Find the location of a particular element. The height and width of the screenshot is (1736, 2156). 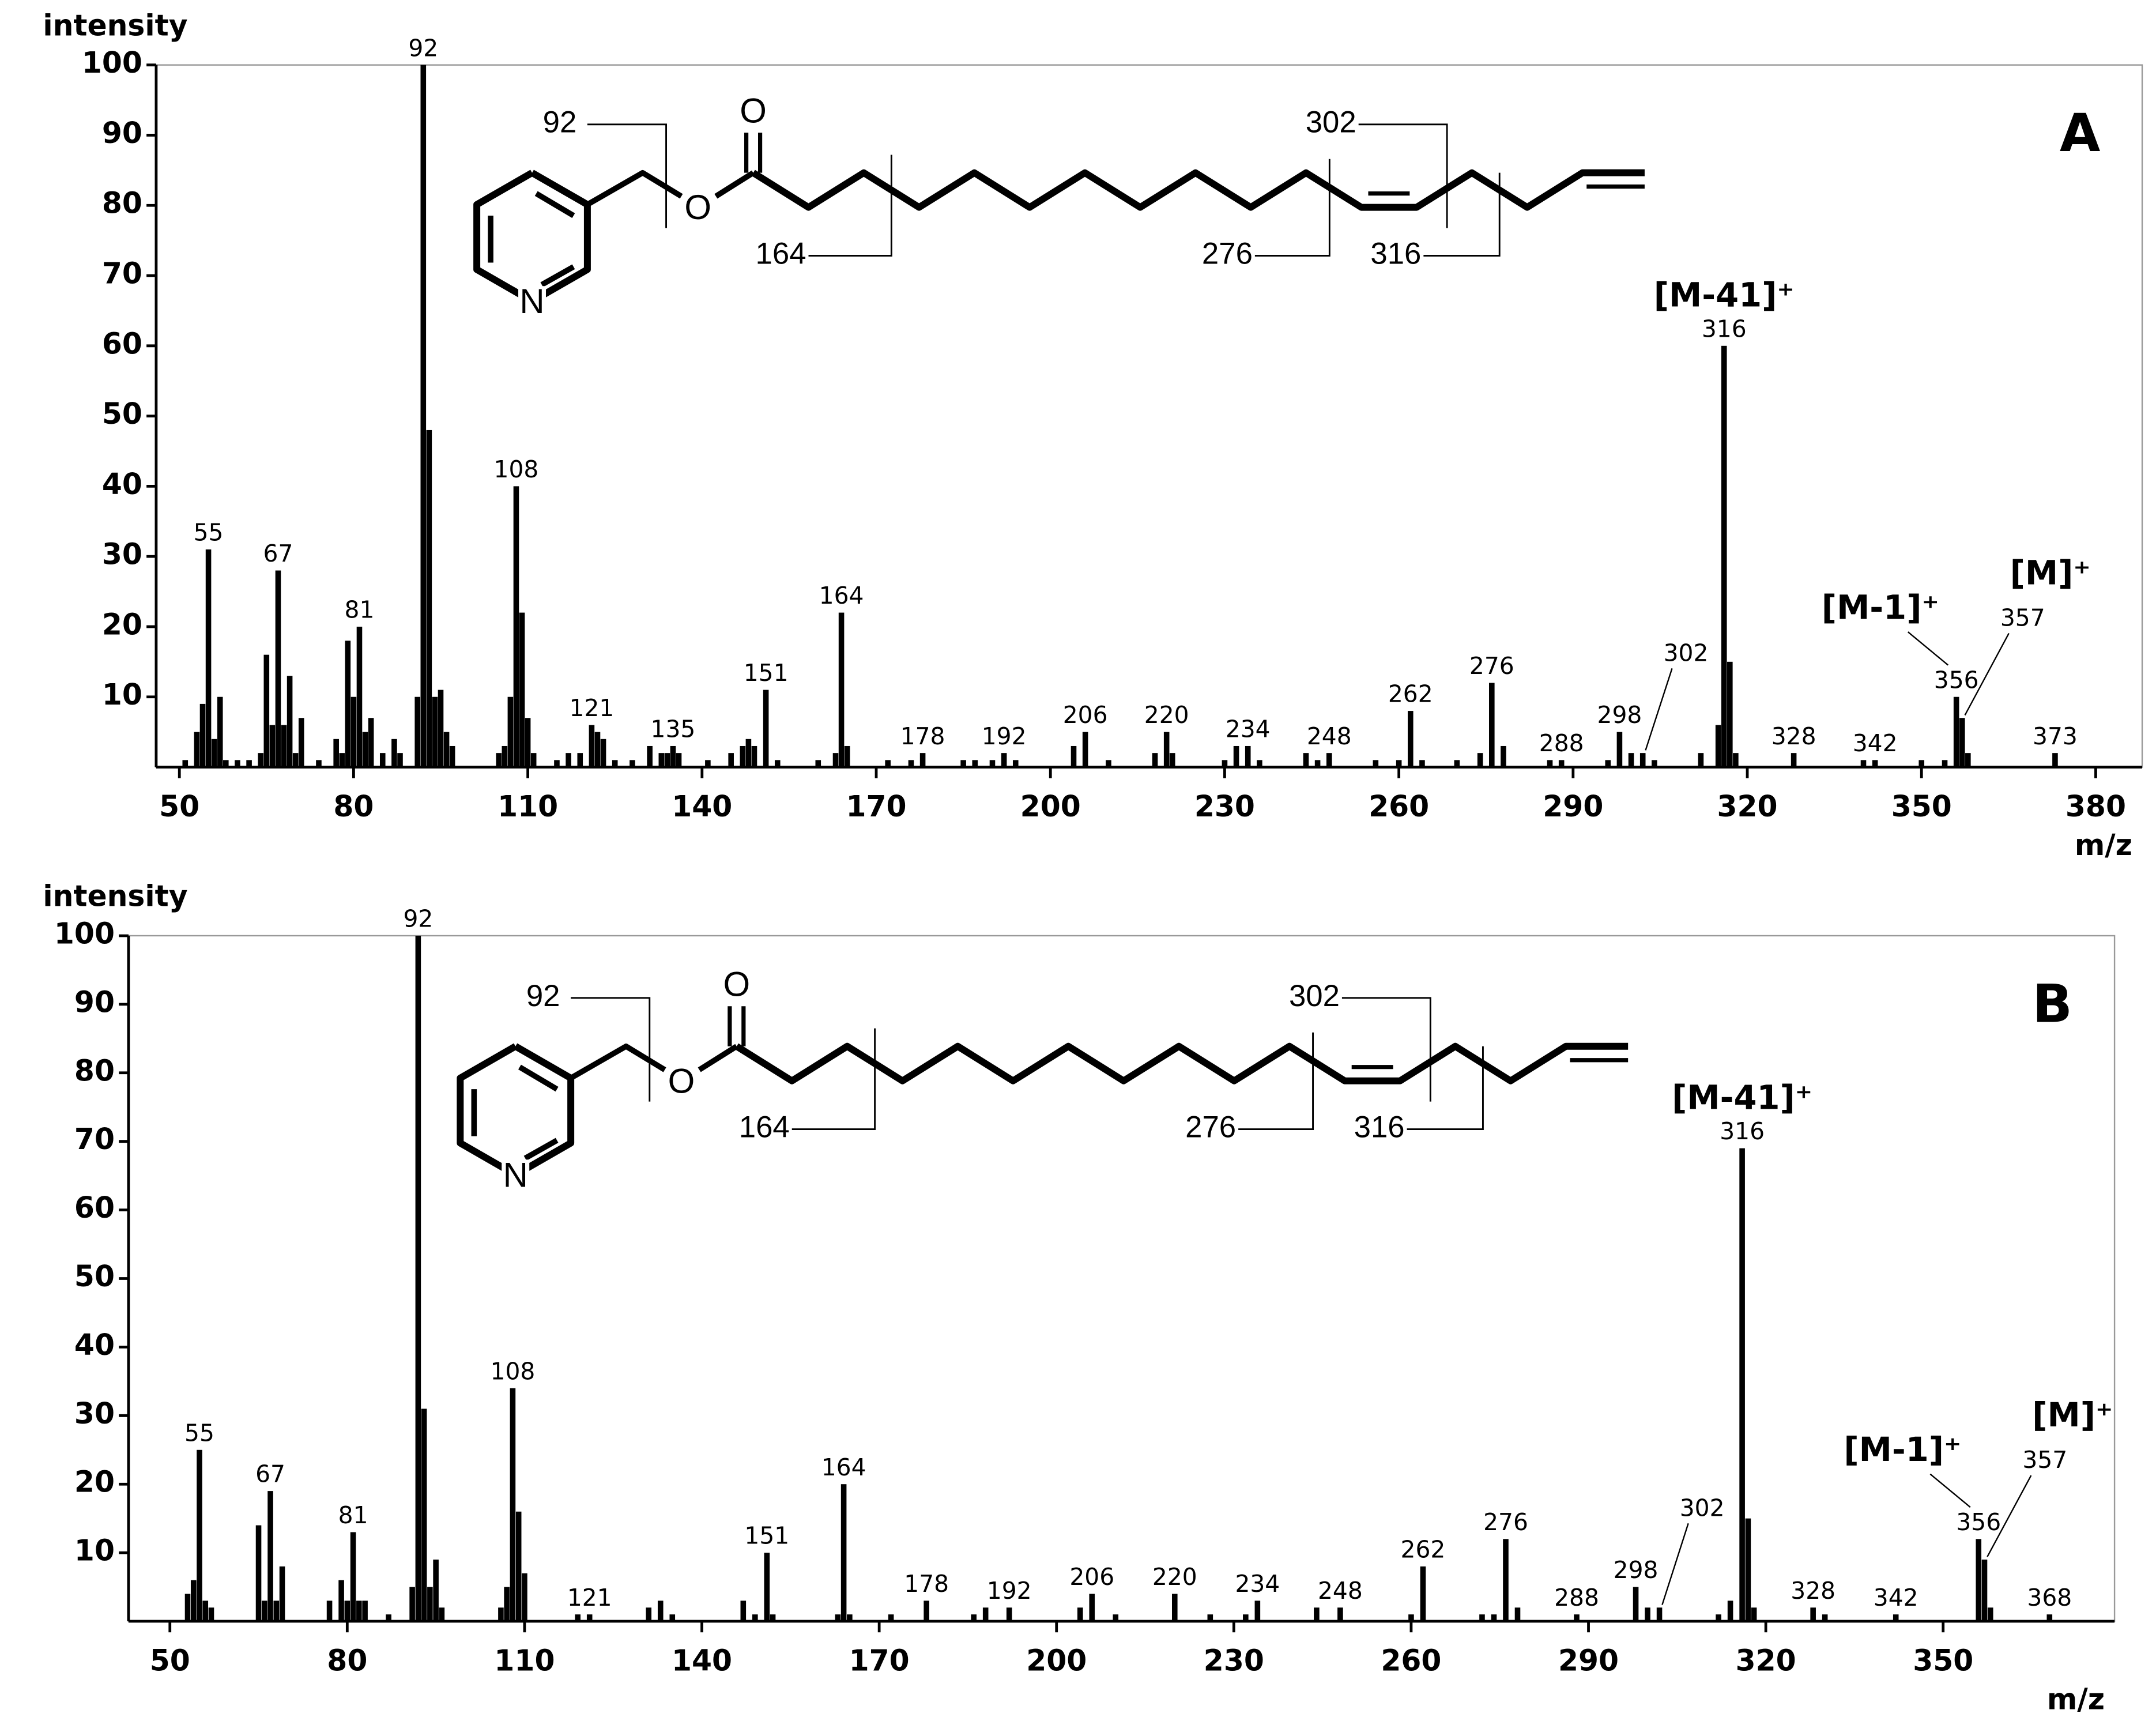

panel-label: A is located at coordinates (2080, 133).